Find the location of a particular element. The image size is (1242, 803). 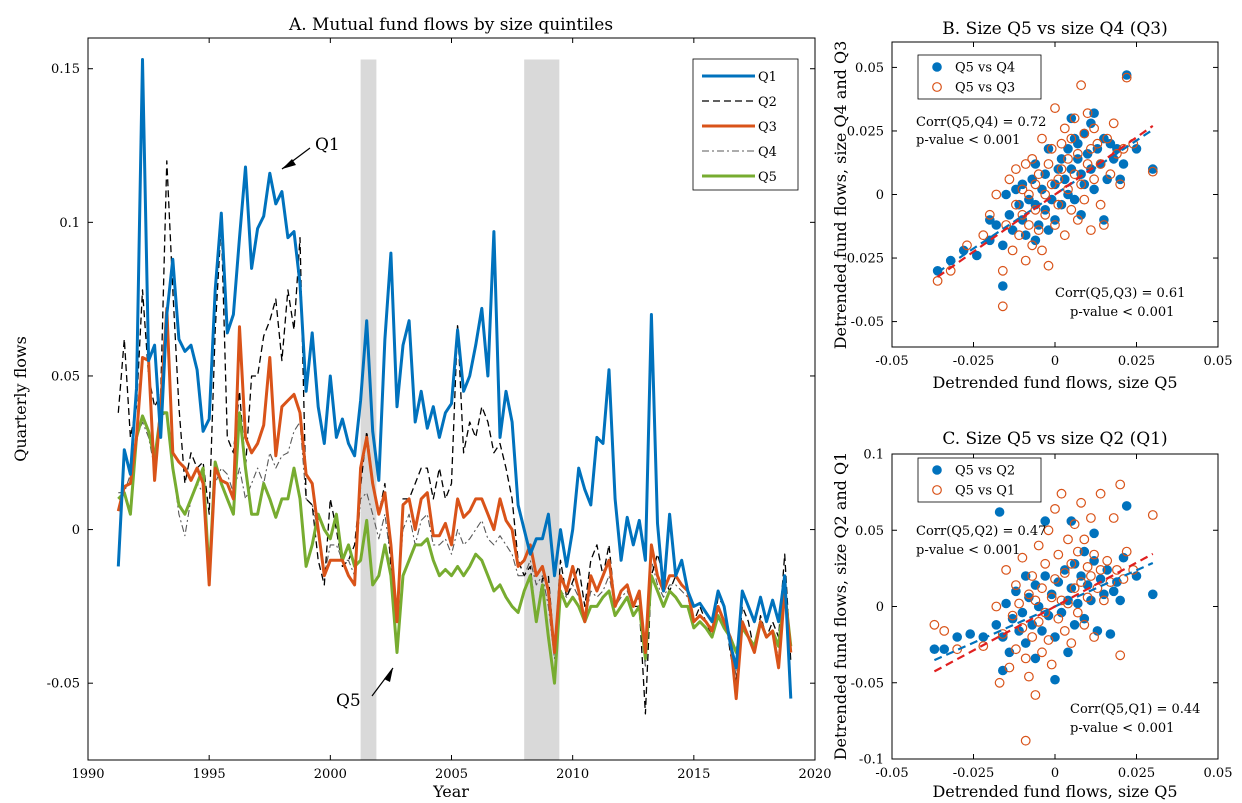

panel-b-legend-label-0: Q5 vs Q4 is located at coordinates (985, 68).